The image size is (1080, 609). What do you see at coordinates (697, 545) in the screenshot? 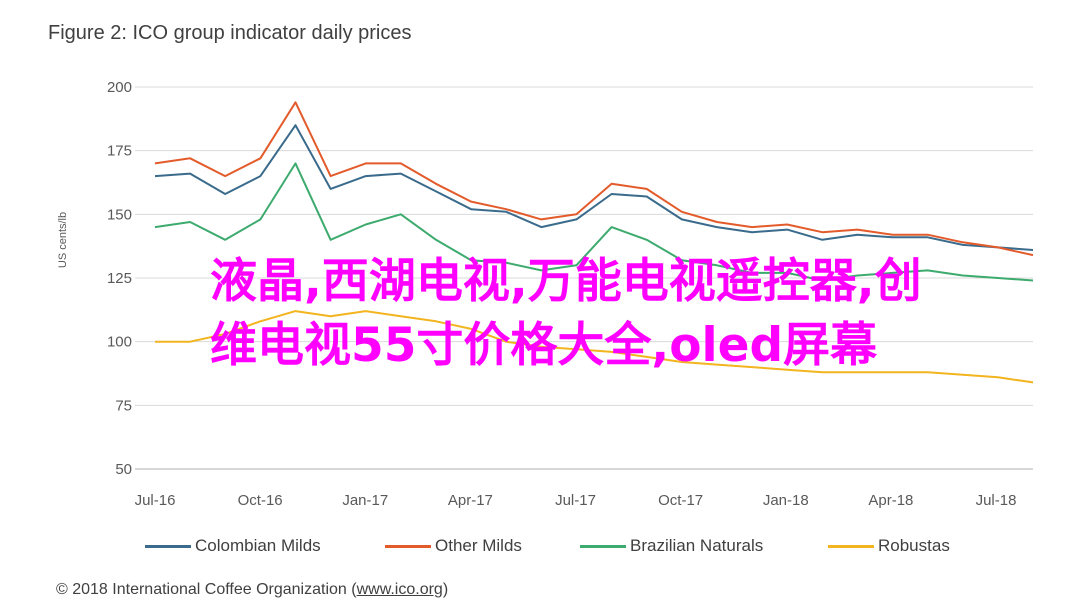
I see `legend-label: Brazilian Naturals` at bounding box center [697, 545].